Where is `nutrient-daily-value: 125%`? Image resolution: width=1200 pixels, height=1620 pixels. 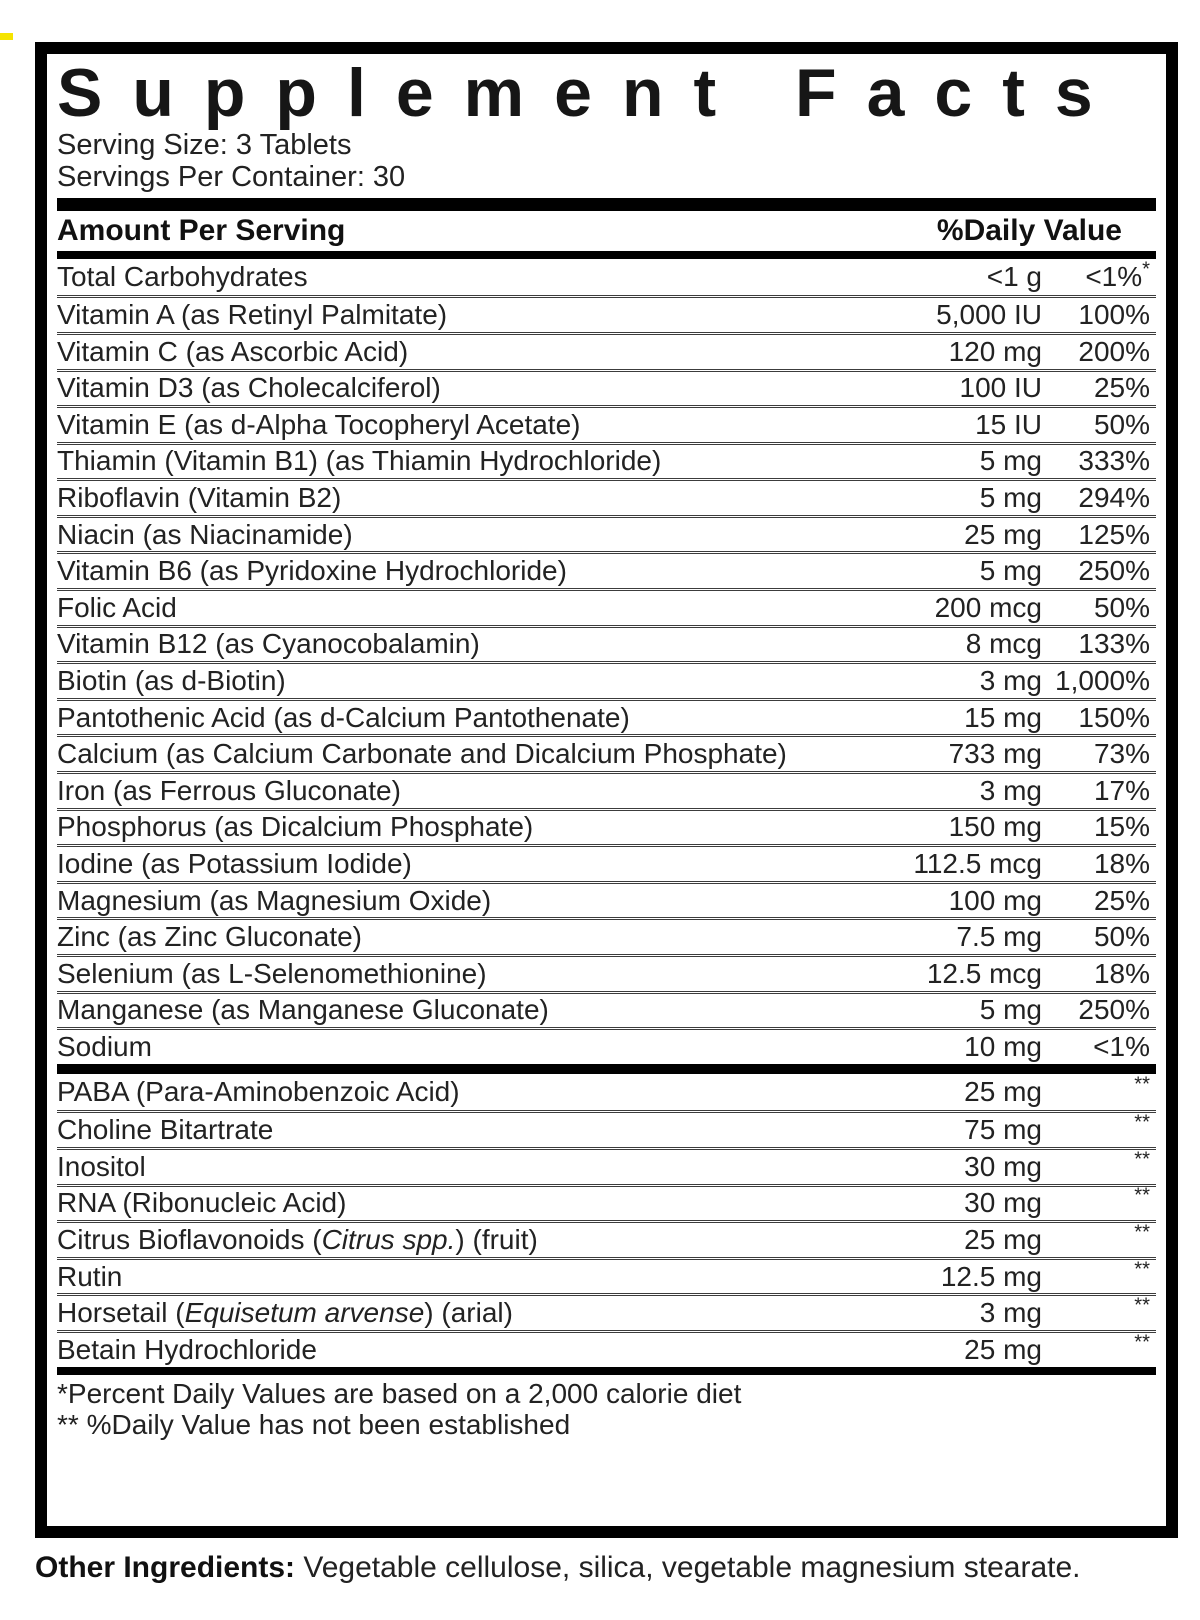
nutrient-daily-value: 125% is located at coordinates (1114, 534).